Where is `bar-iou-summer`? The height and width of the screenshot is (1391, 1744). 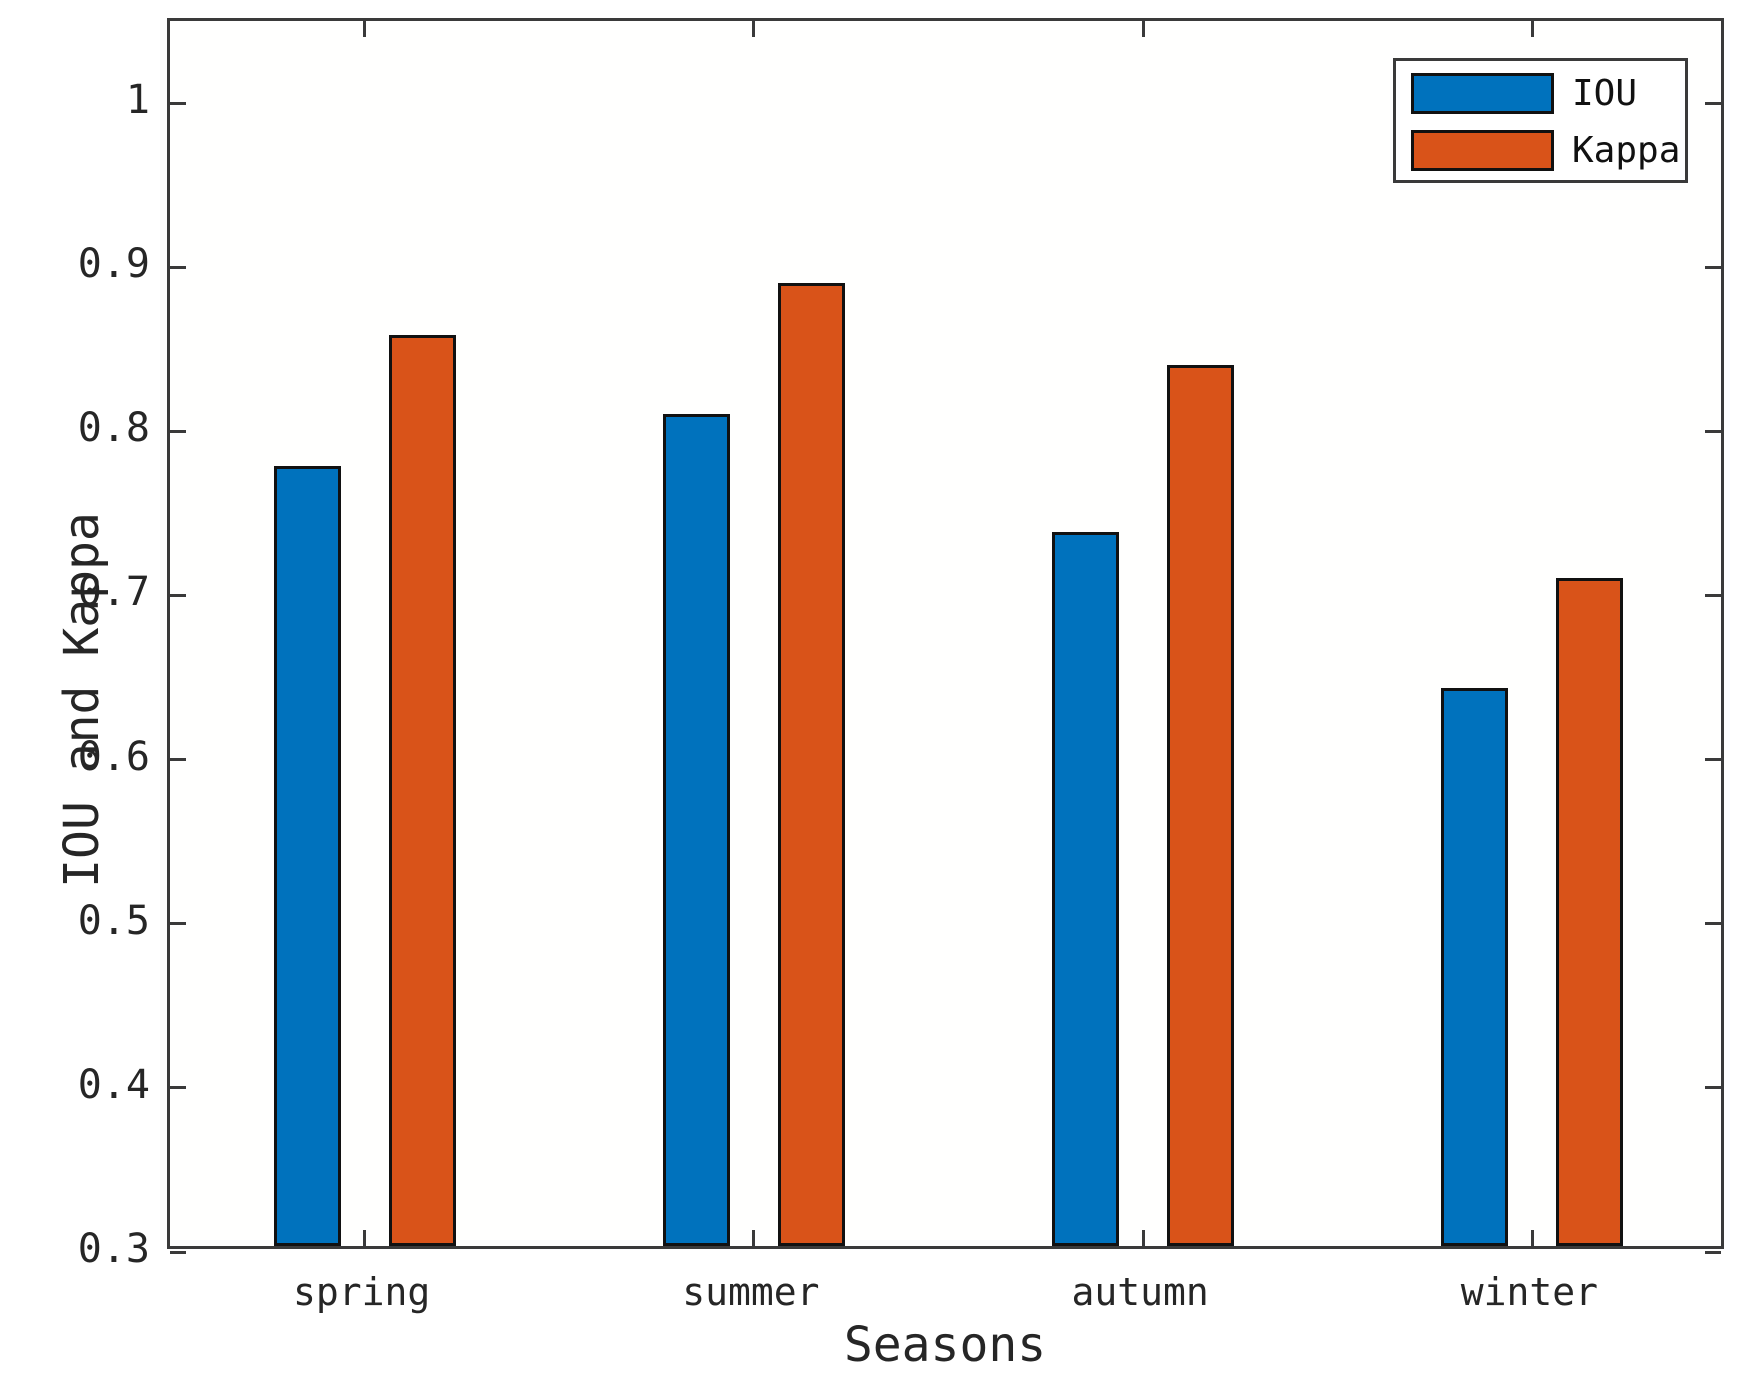 bar-iou-summer is located at coordinates (696, 829).